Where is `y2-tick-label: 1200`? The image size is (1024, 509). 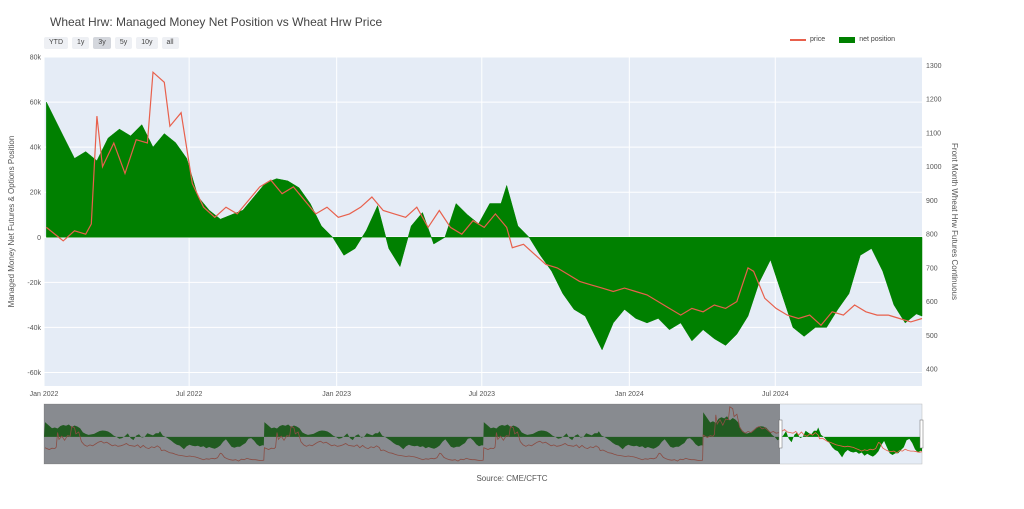 y2-tick-label: 1200 is located at coordinates (934, 100).